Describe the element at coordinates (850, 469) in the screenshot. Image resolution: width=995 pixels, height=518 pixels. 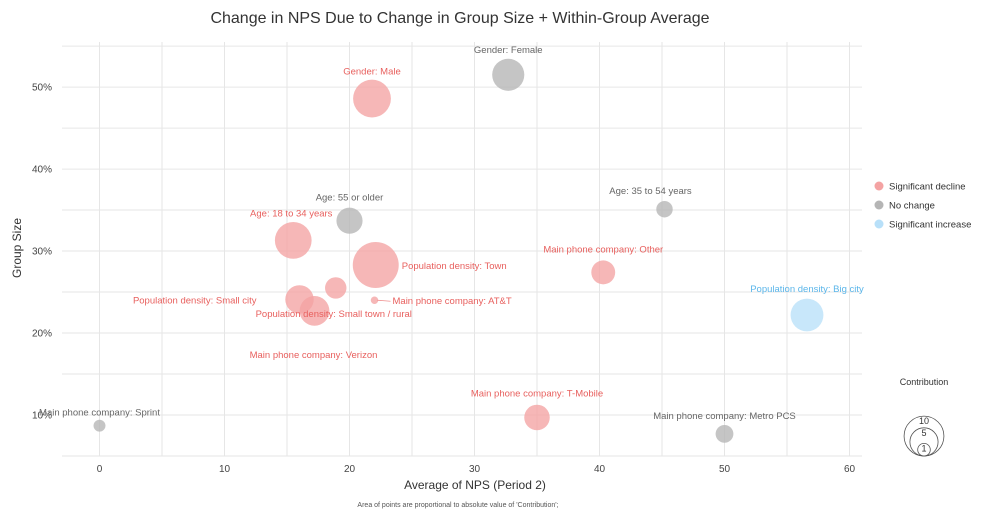
I see `x-tick-label: 60` at that location.